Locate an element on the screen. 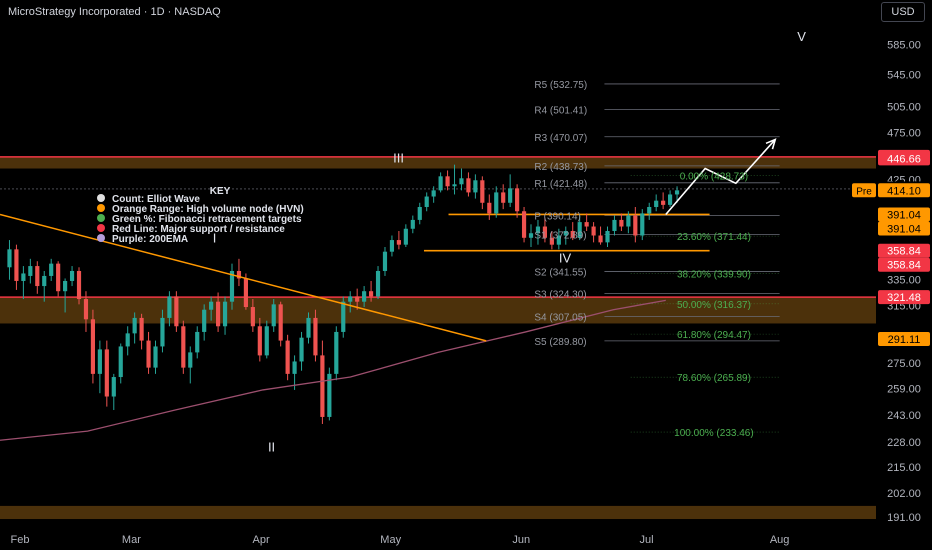 Image resolution: width=932 pixels, height=550 pixels. x-tick-label: Aug is located at coordinates (780, 540).